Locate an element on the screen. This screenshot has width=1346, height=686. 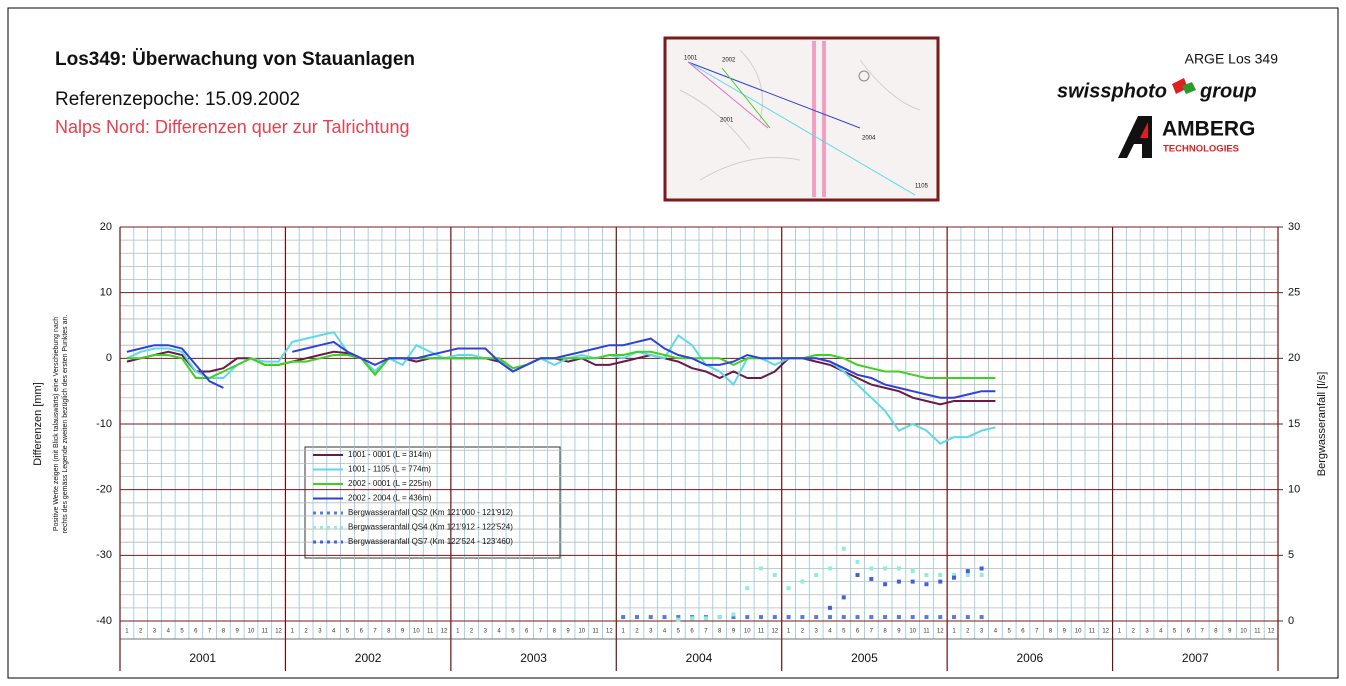
year-label: 2002 is located at coordinates (368, 658).